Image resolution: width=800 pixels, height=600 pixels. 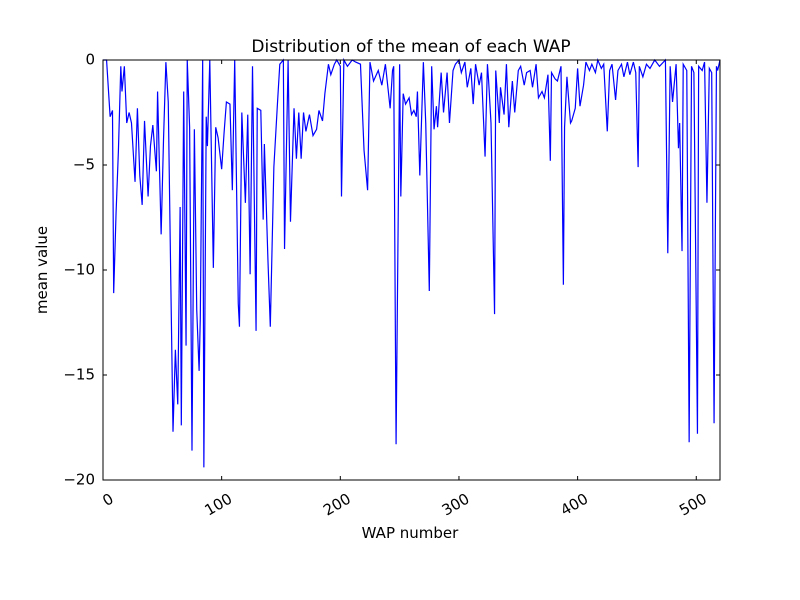 I want to click on y-tick-label: 0, so click(x=90, y=60).